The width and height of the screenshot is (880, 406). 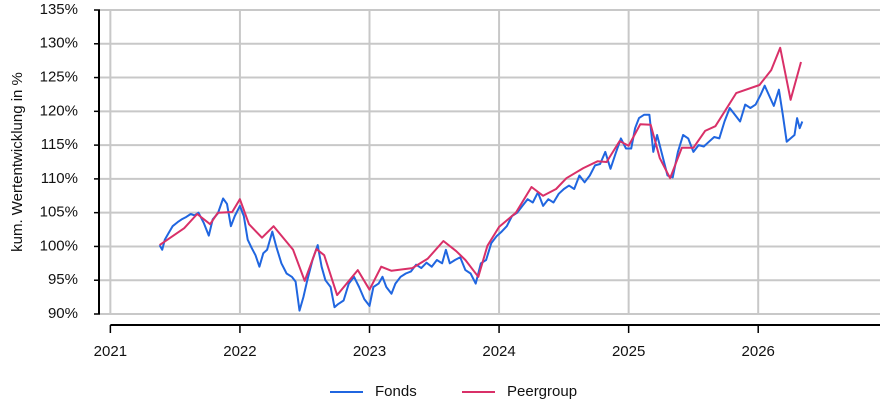 I want to click on x-tick-label: 2023, so click(x=369, y=351).